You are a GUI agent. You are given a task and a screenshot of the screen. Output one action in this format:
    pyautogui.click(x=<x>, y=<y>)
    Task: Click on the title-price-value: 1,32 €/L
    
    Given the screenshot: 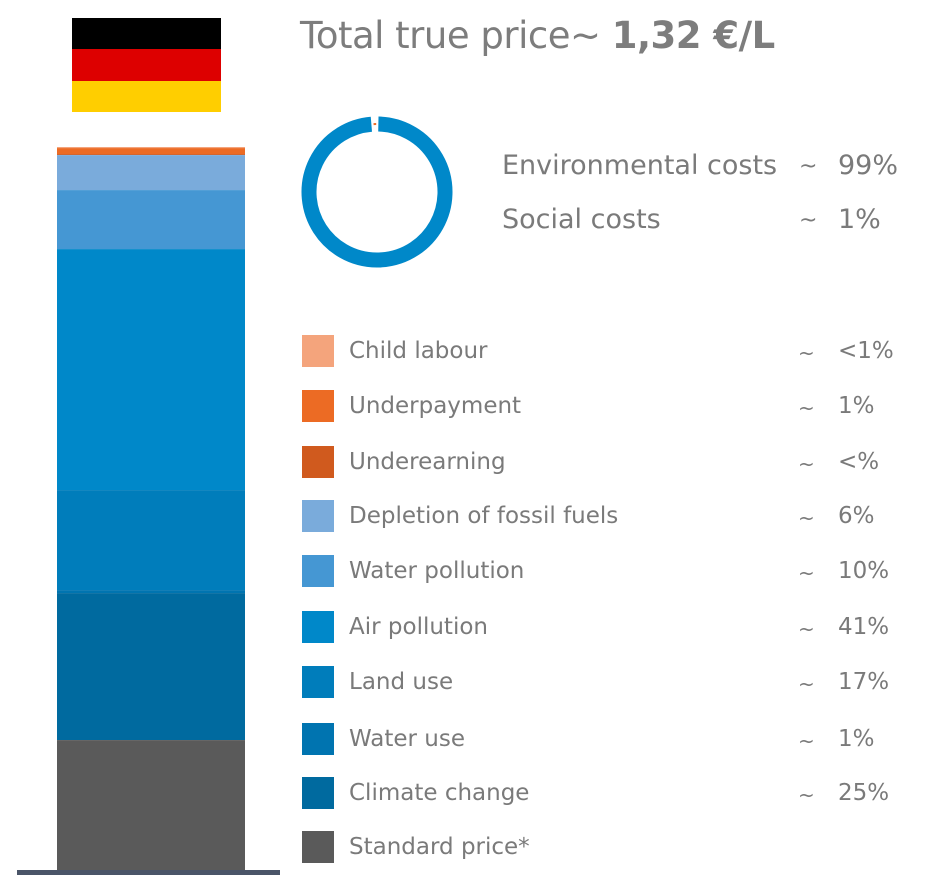 What is the action you would take?
    pyautogui.click(x=693, y=35)
    